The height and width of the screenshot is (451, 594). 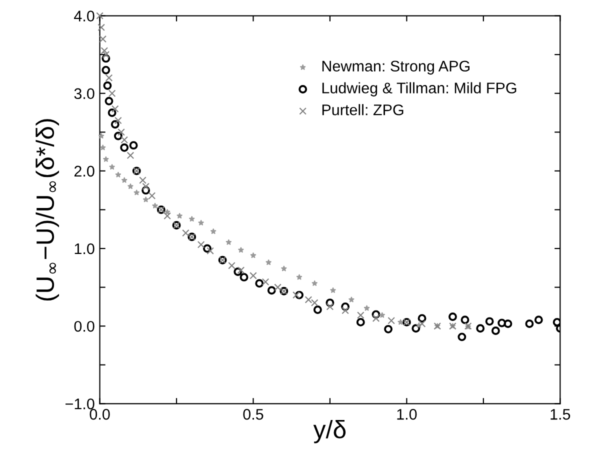 What do you see at coordinates (253, 414) in the screenshot?
I see `x-tick-label: 0.5` at bounding box center [253, 414].